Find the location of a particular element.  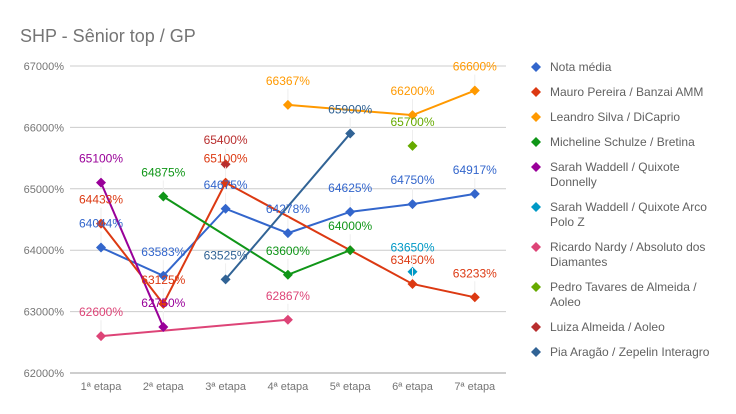

legend-item: Nota média is located at coordinates (571, 67).